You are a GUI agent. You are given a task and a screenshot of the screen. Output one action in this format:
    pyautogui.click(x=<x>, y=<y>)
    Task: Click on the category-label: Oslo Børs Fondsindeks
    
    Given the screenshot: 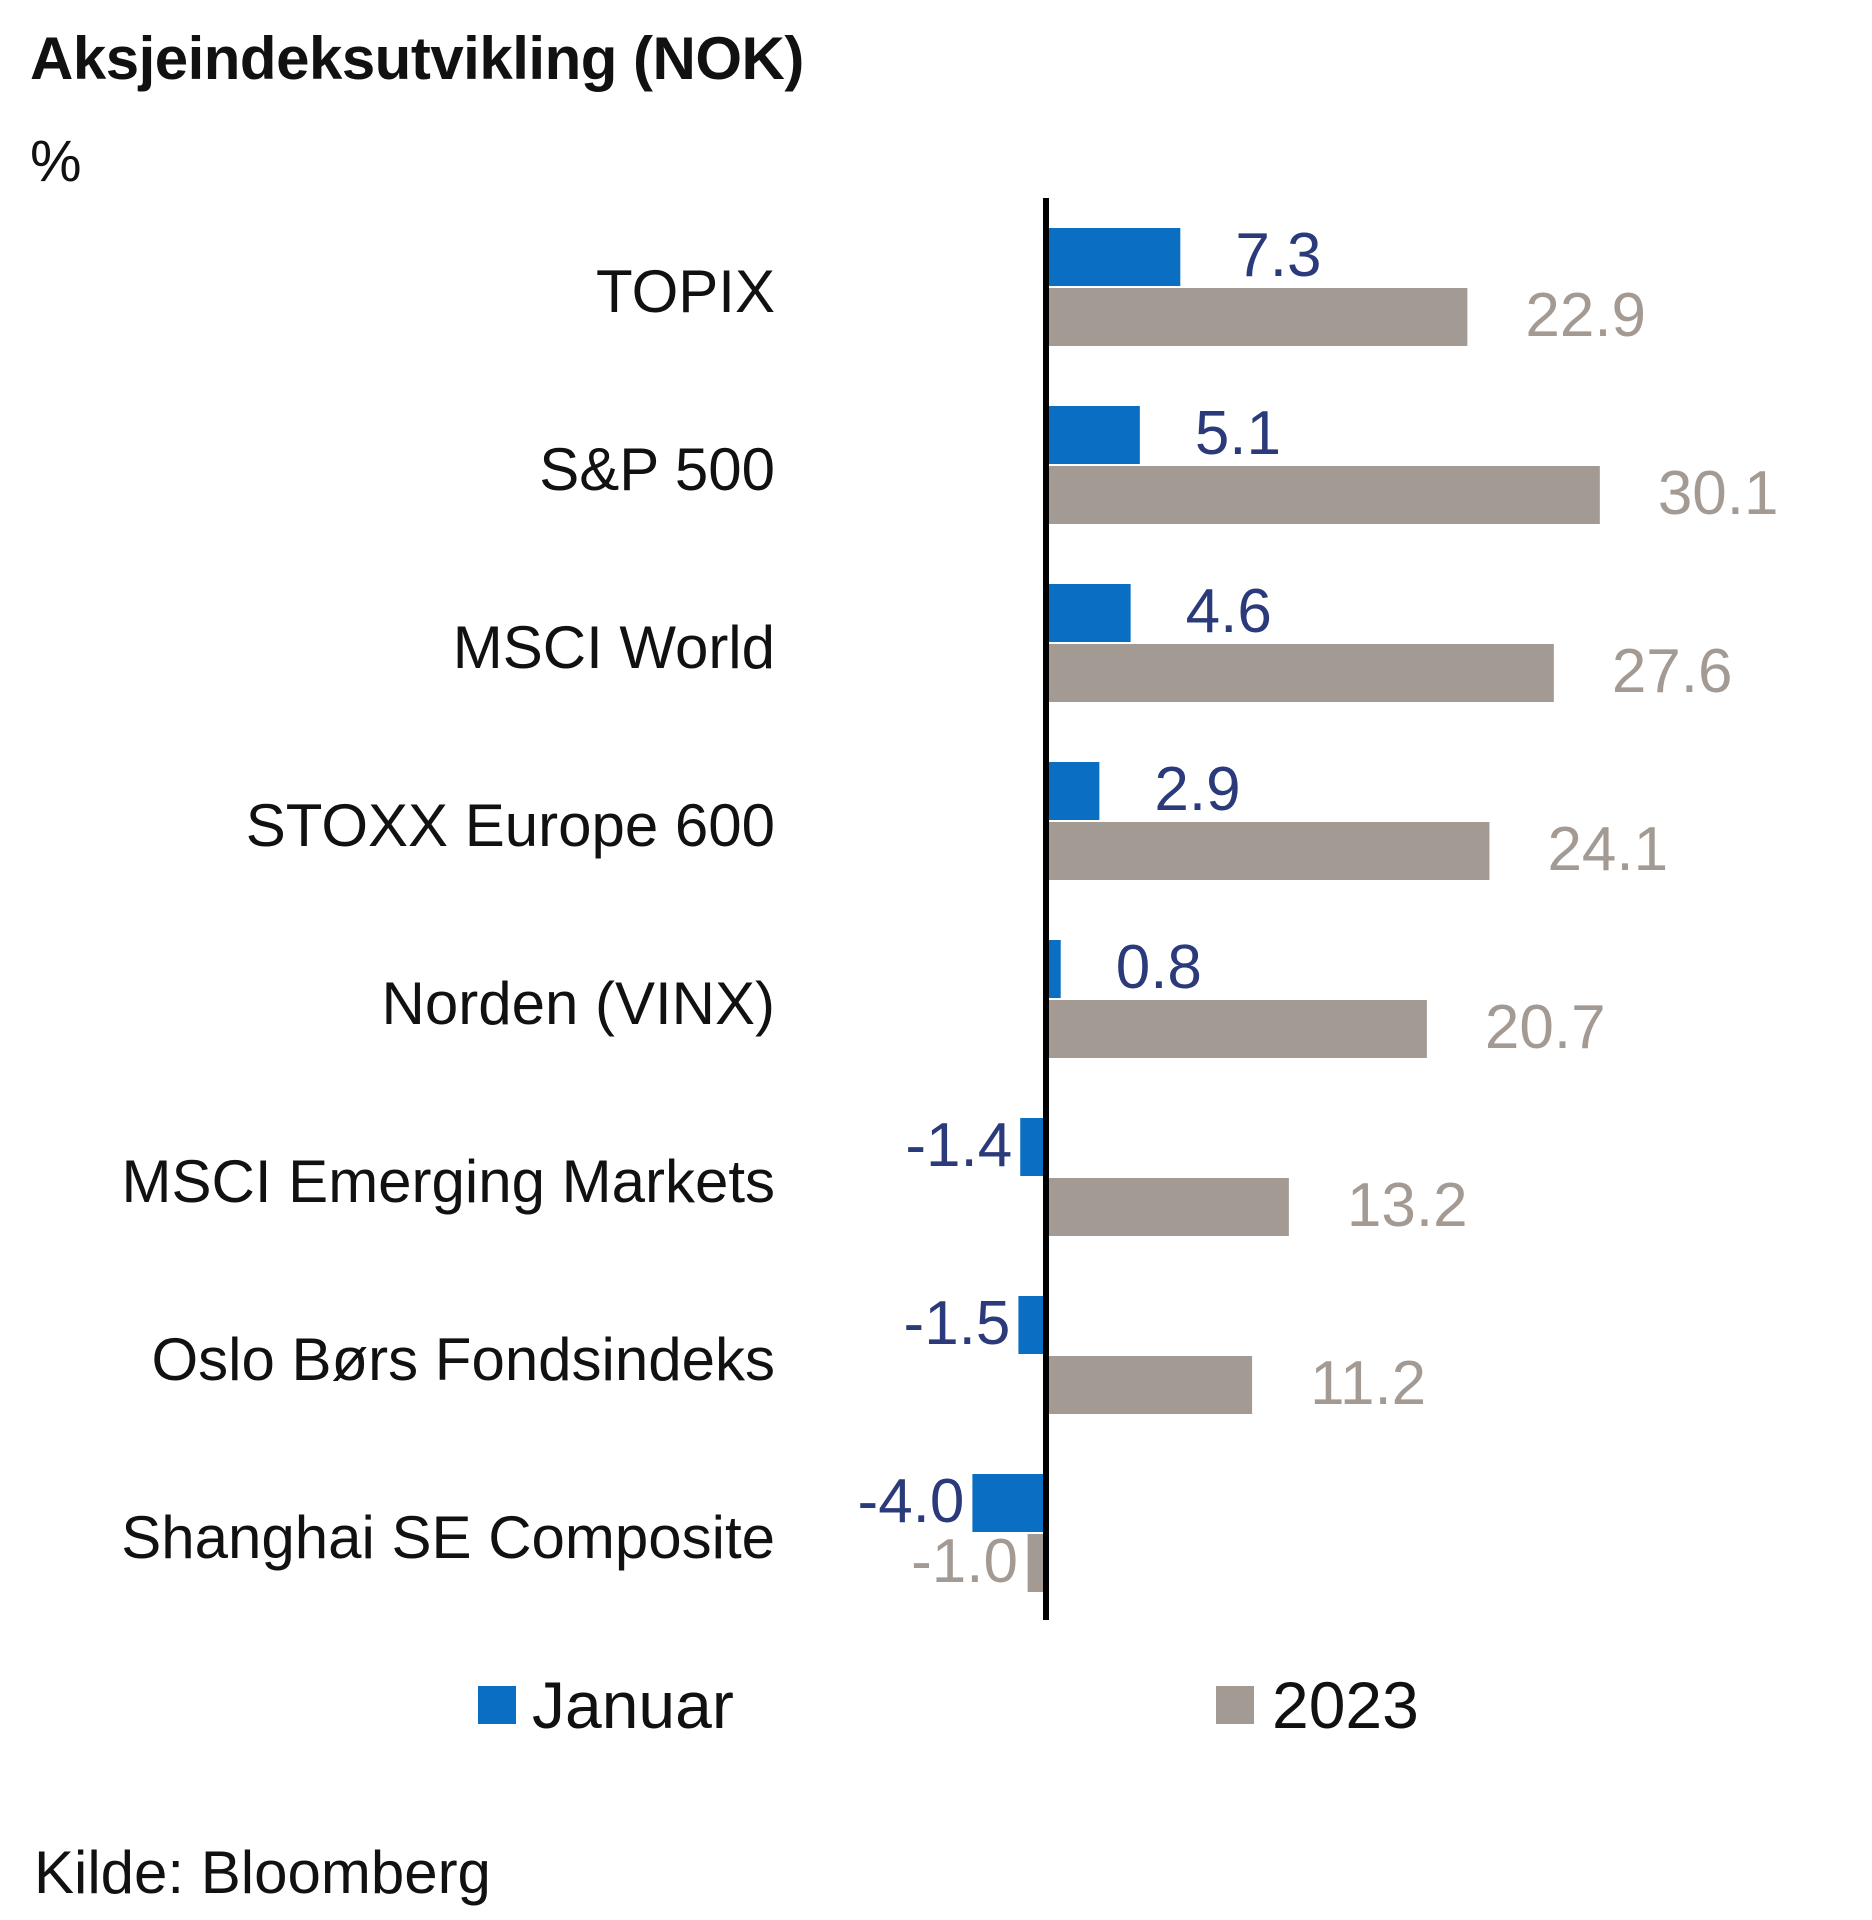 What is the action you would take?
    pyautogui.click(x=463, y=1359)
    